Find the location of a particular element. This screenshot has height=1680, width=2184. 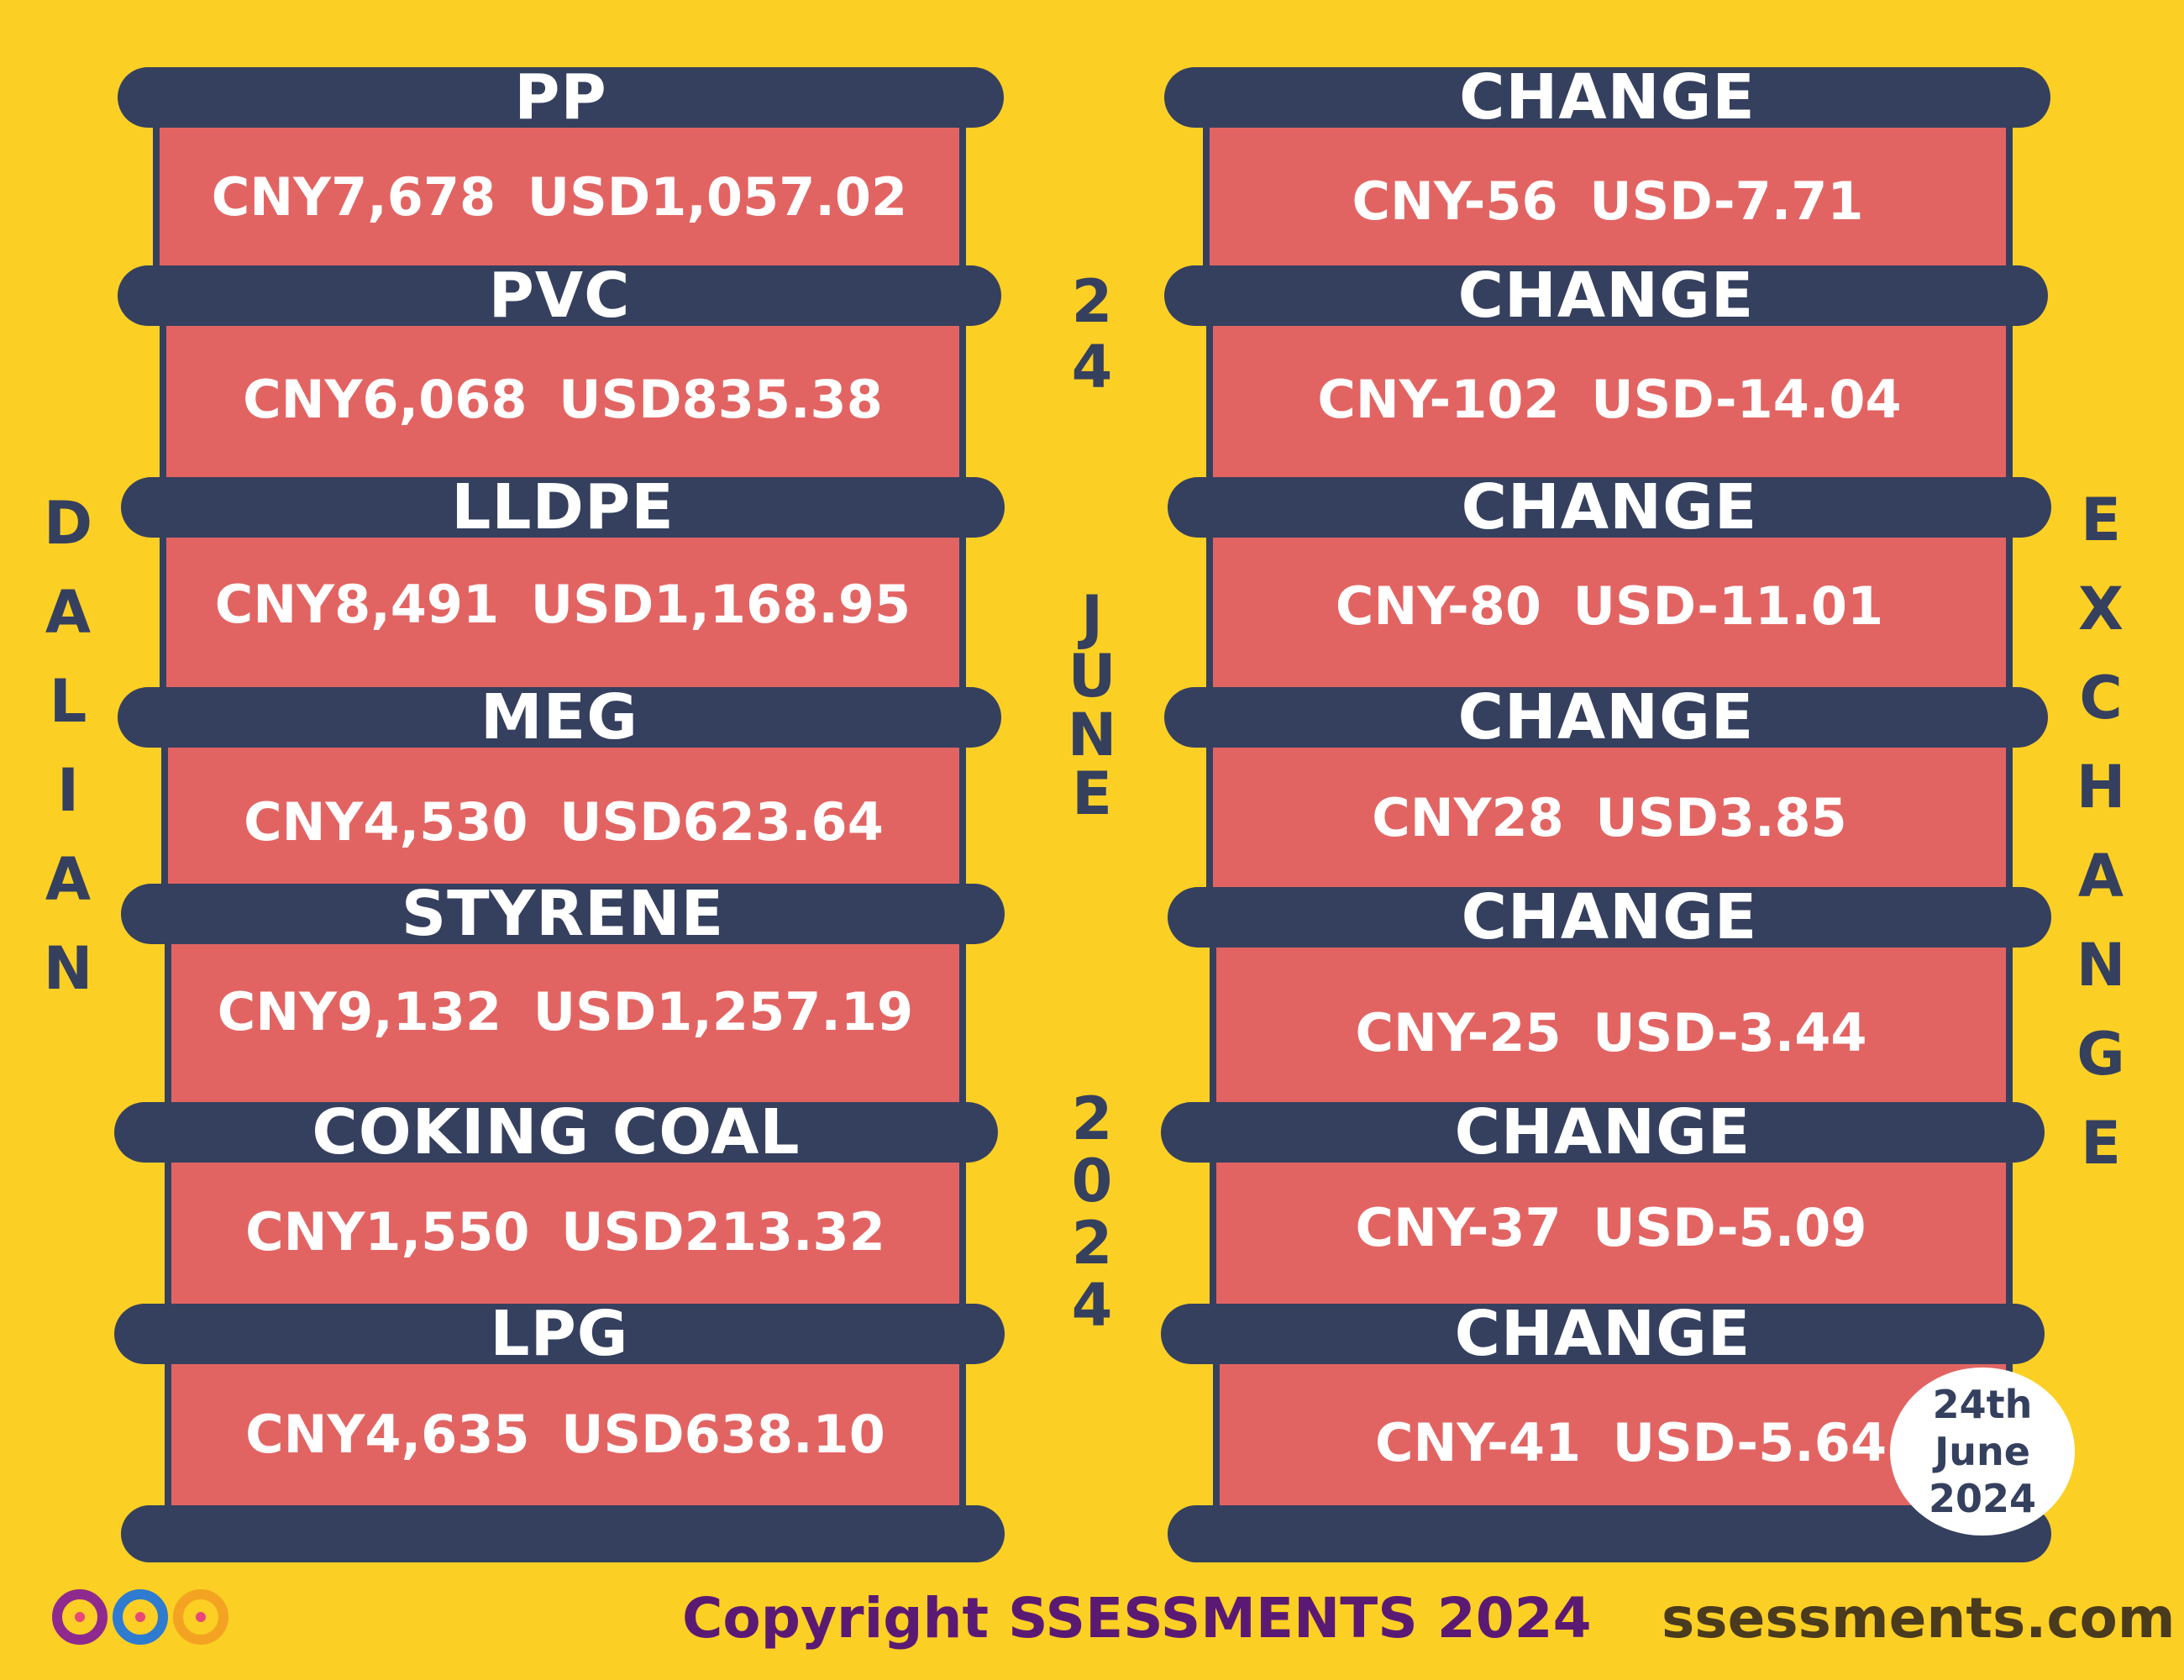

change-value: CNY-41 USD-5.64 is located at coordinates (1631, 1442).